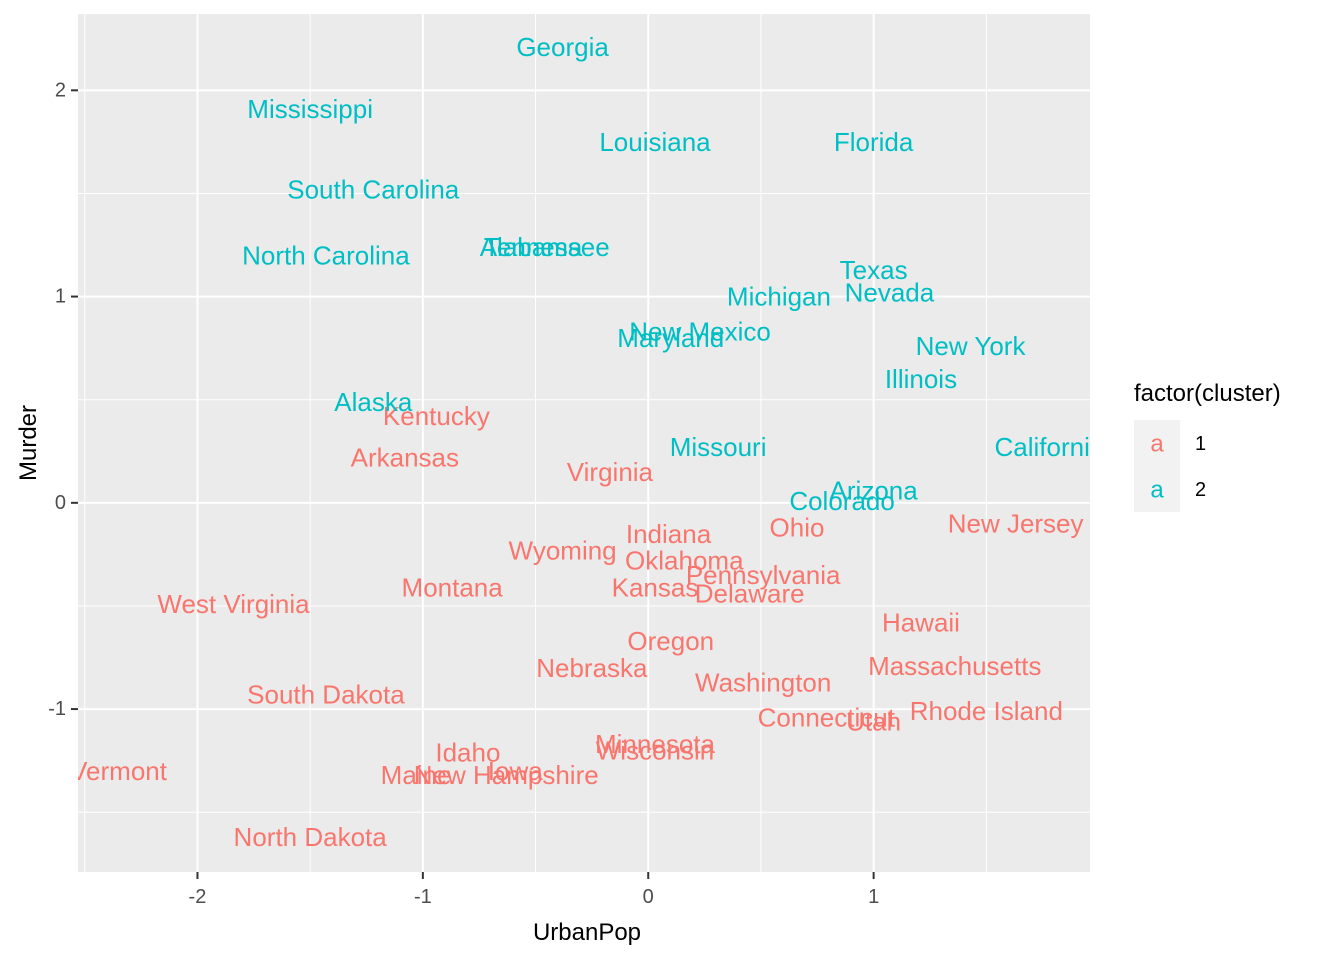 The width and height of the screenshot is (1344, 960). Describe the element at coordinates (655, 587) in the screenshot. I see `point-label: Kansas` at that location.